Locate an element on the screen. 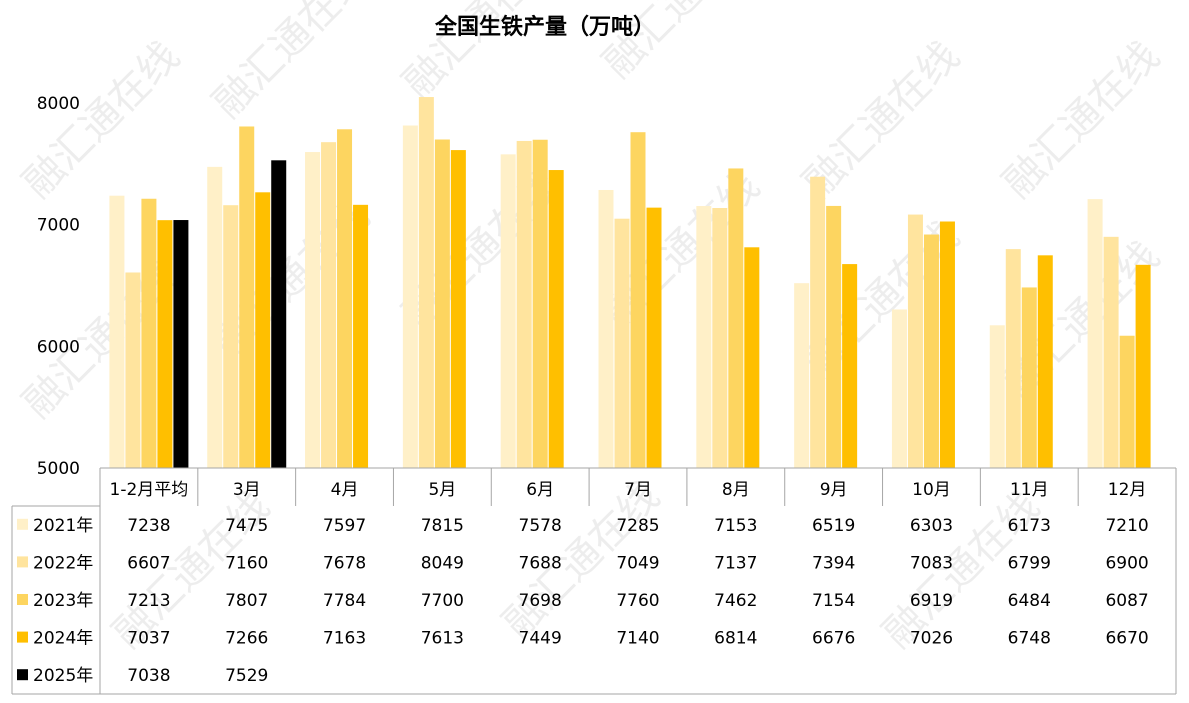 The height and width of the screenshot is (703, 1189). data-label: 6484 is located at coordinates (1029, 601).